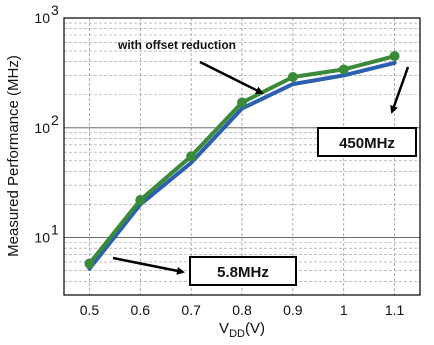 The height and width of the screenshot is (345, 434). What do you see at coordinates (400, 90) in the screenshot?
I see `annotation-450mhz-arrow` at bounding box center [400, 90].